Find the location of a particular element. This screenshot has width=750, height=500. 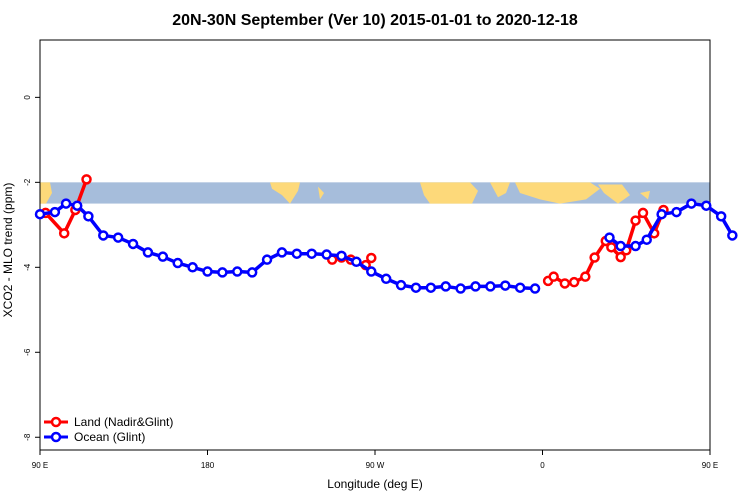

y-tick-label: -2 is located at coordinates (27, 182).